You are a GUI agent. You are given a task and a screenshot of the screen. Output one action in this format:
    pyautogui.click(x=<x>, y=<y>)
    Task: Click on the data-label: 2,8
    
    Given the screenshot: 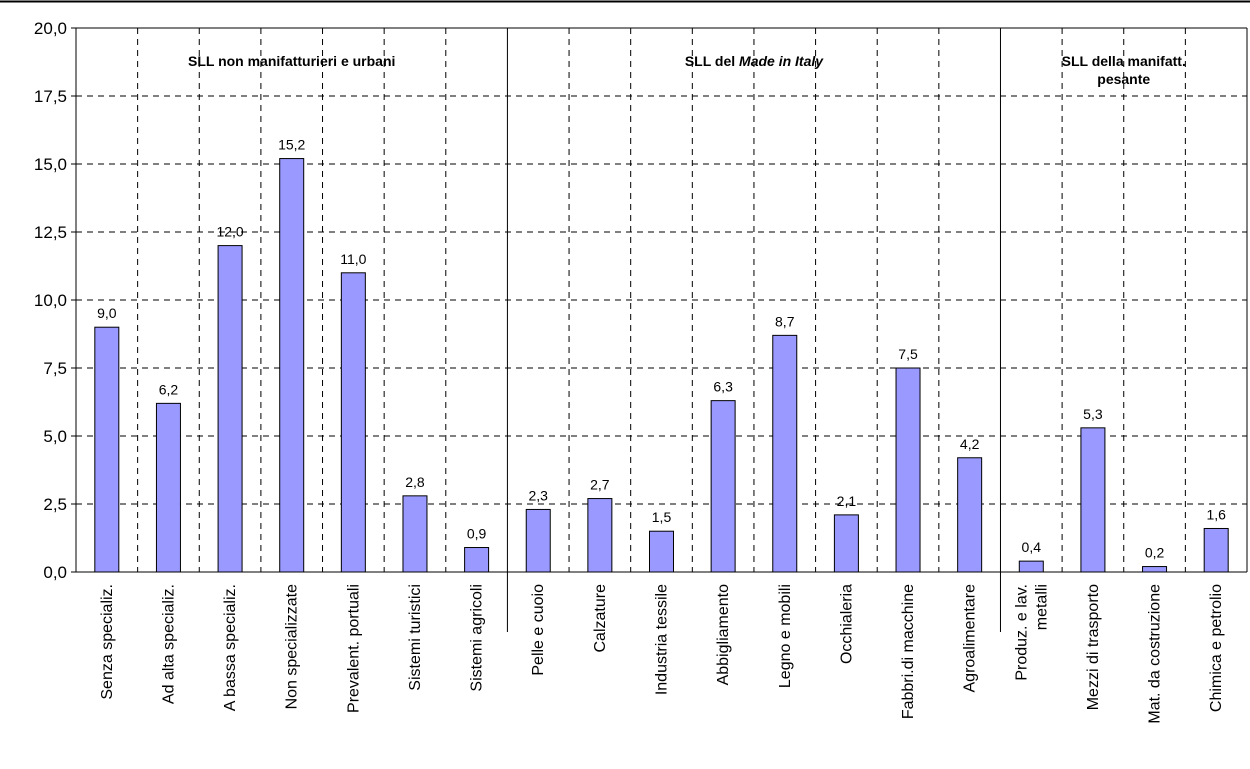 What is the action you would take?
    pyautogui.click(x=415, y=482)
    